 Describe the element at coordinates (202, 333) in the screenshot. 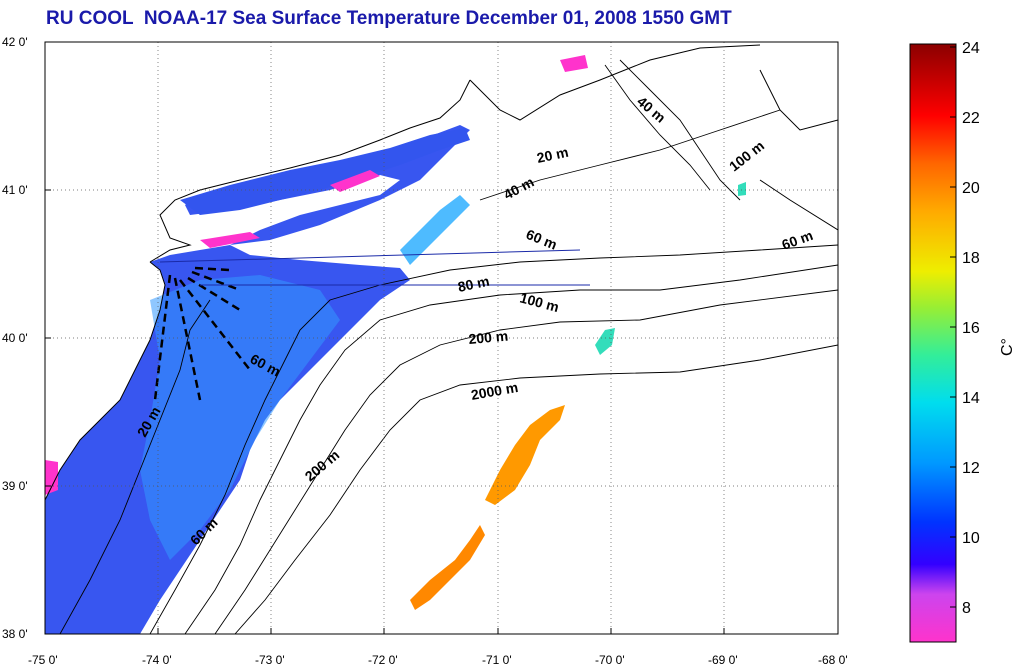

I see `transect-lines` at that location.